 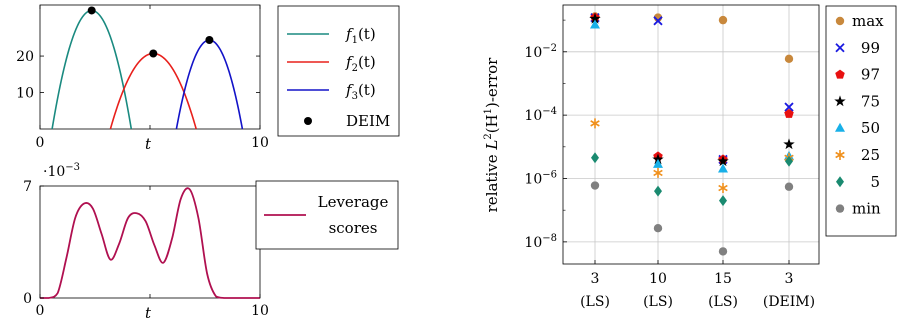 I want to click on legend-label-25: 25, so click(x=870, y=155).